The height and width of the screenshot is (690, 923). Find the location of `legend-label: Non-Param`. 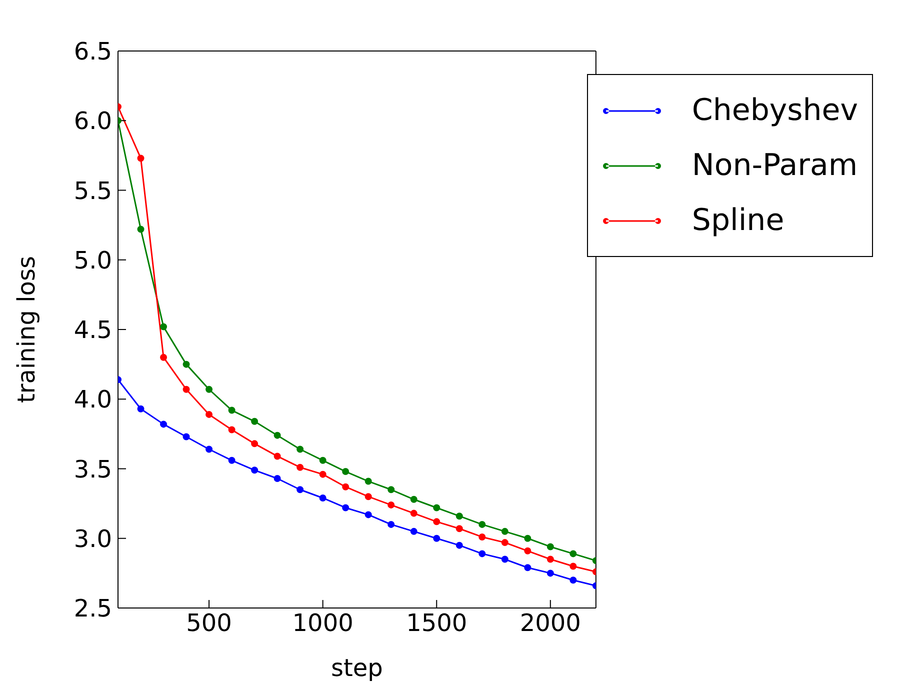

legend-label: Non-Param is located at coordinates (775, 165).